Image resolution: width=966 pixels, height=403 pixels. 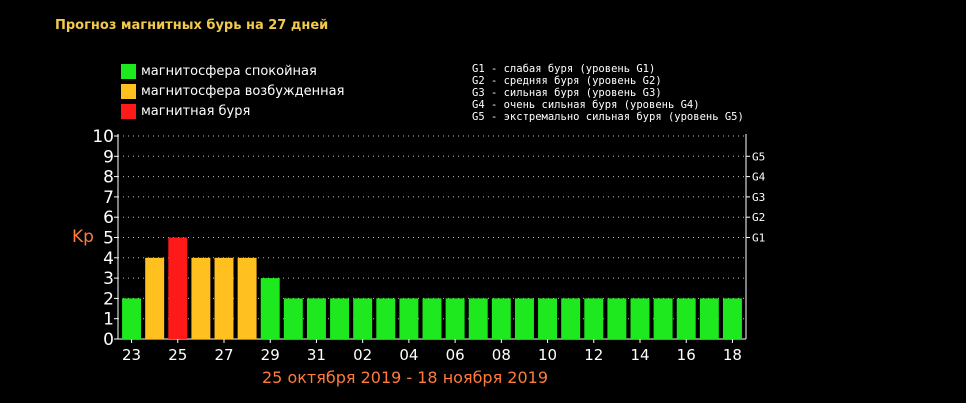 I want to click on y-tick-label: 9, so click(x=108, y=157).